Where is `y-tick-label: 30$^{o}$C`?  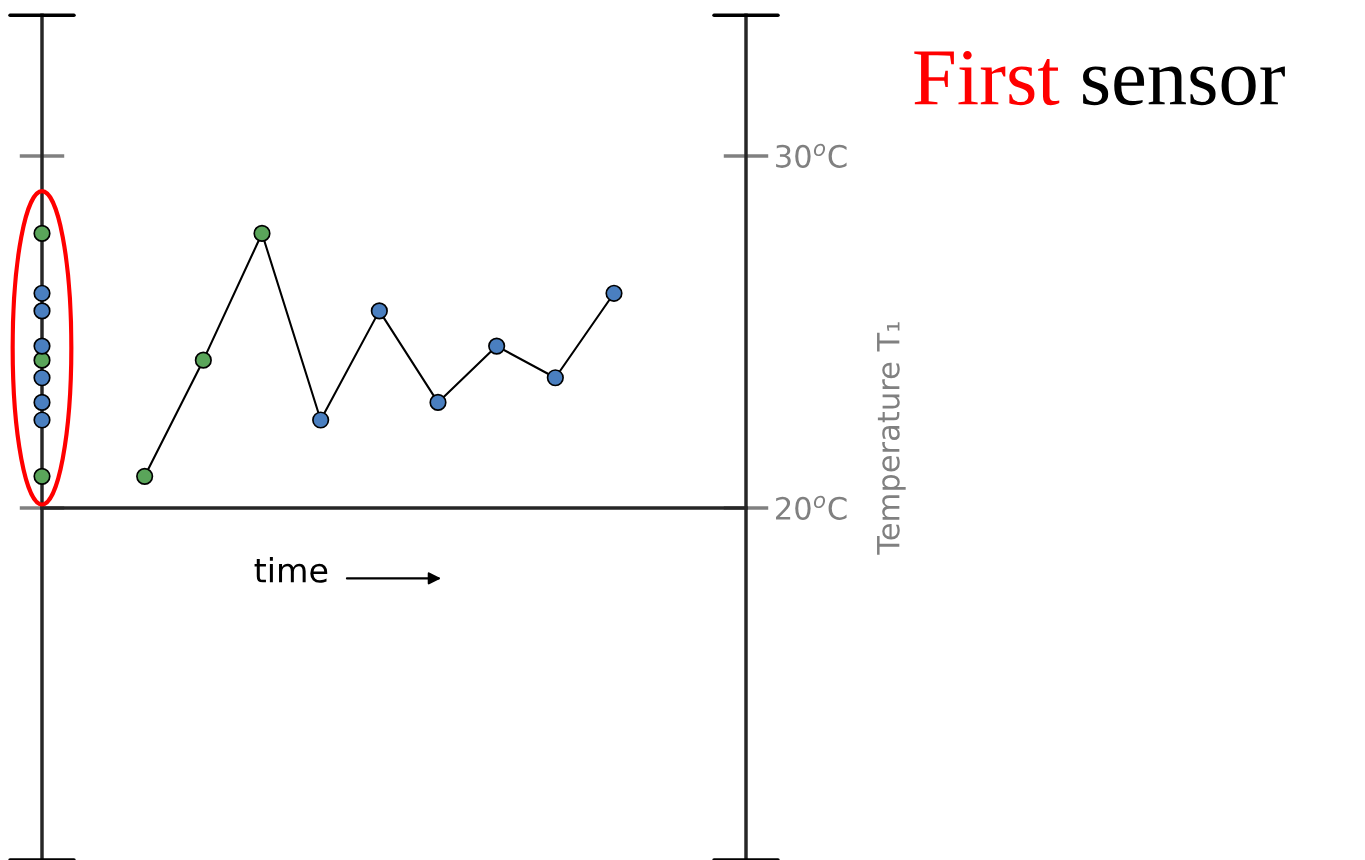 y-tick-label: 30$^{o}$C is located at coordinates (811, 155).